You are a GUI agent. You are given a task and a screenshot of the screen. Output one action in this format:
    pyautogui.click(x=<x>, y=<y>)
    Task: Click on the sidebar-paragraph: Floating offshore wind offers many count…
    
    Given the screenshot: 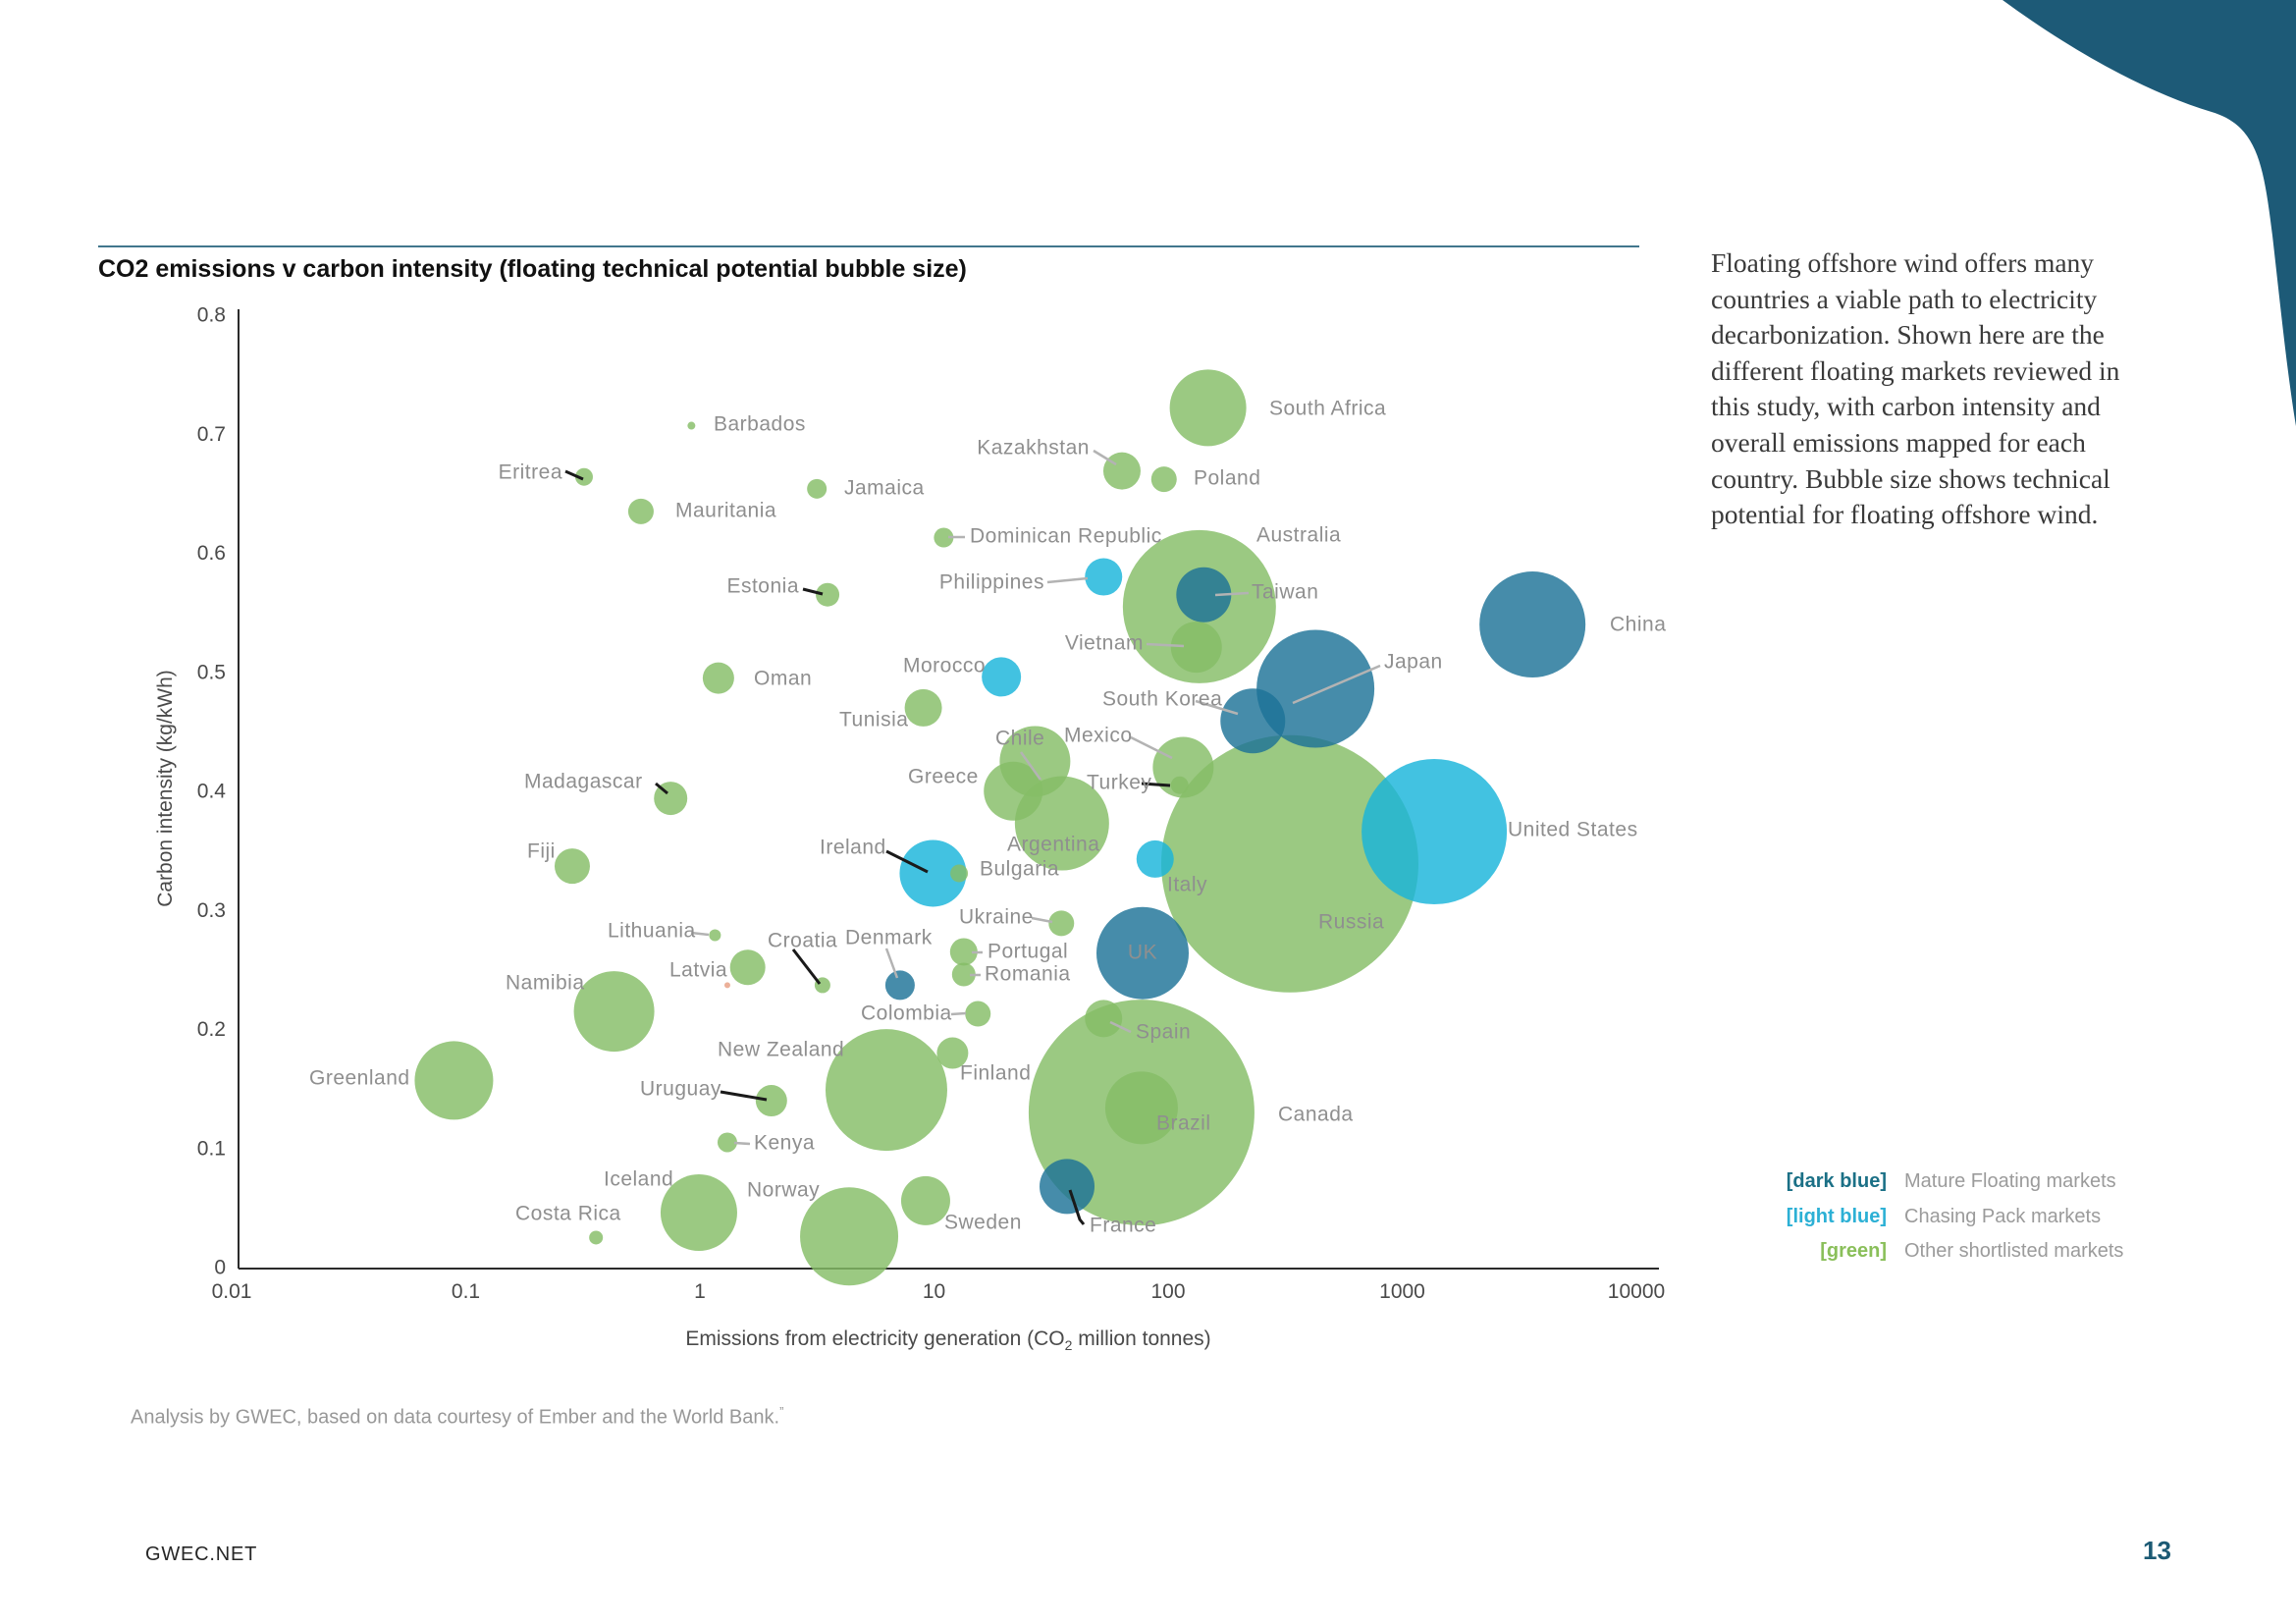 What is the action you would take?
    pyautogui.click(x=1915, y=388)
    